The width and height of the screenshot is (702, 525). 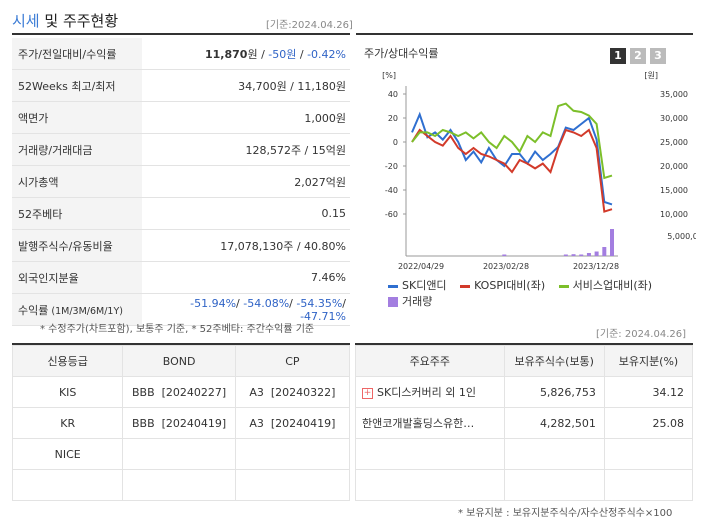 What do you see at coordinates (417, 285) in the screenshot?
I see `legend-item: SK디앤디` at bounding box center [417, 285].